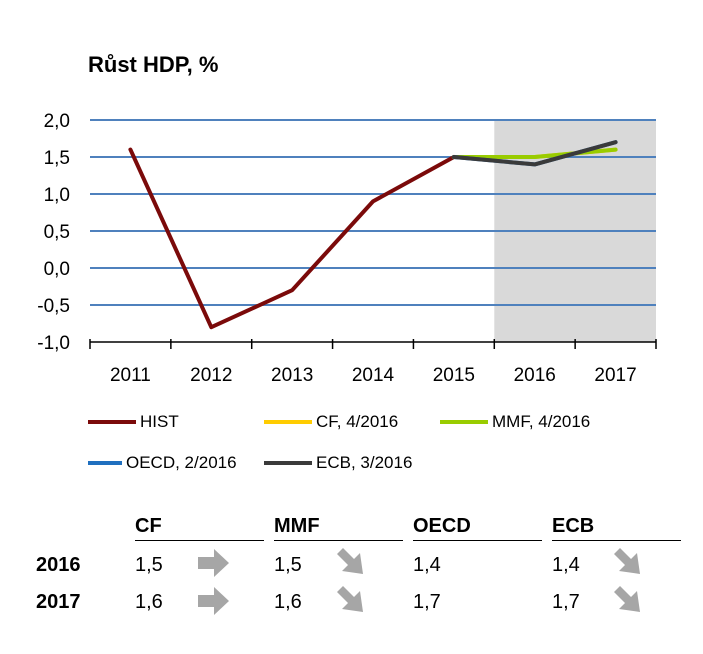 The image size is (703, 654). I want to click on table-cell-mmf-2016: 1,5, so click(288, 565).